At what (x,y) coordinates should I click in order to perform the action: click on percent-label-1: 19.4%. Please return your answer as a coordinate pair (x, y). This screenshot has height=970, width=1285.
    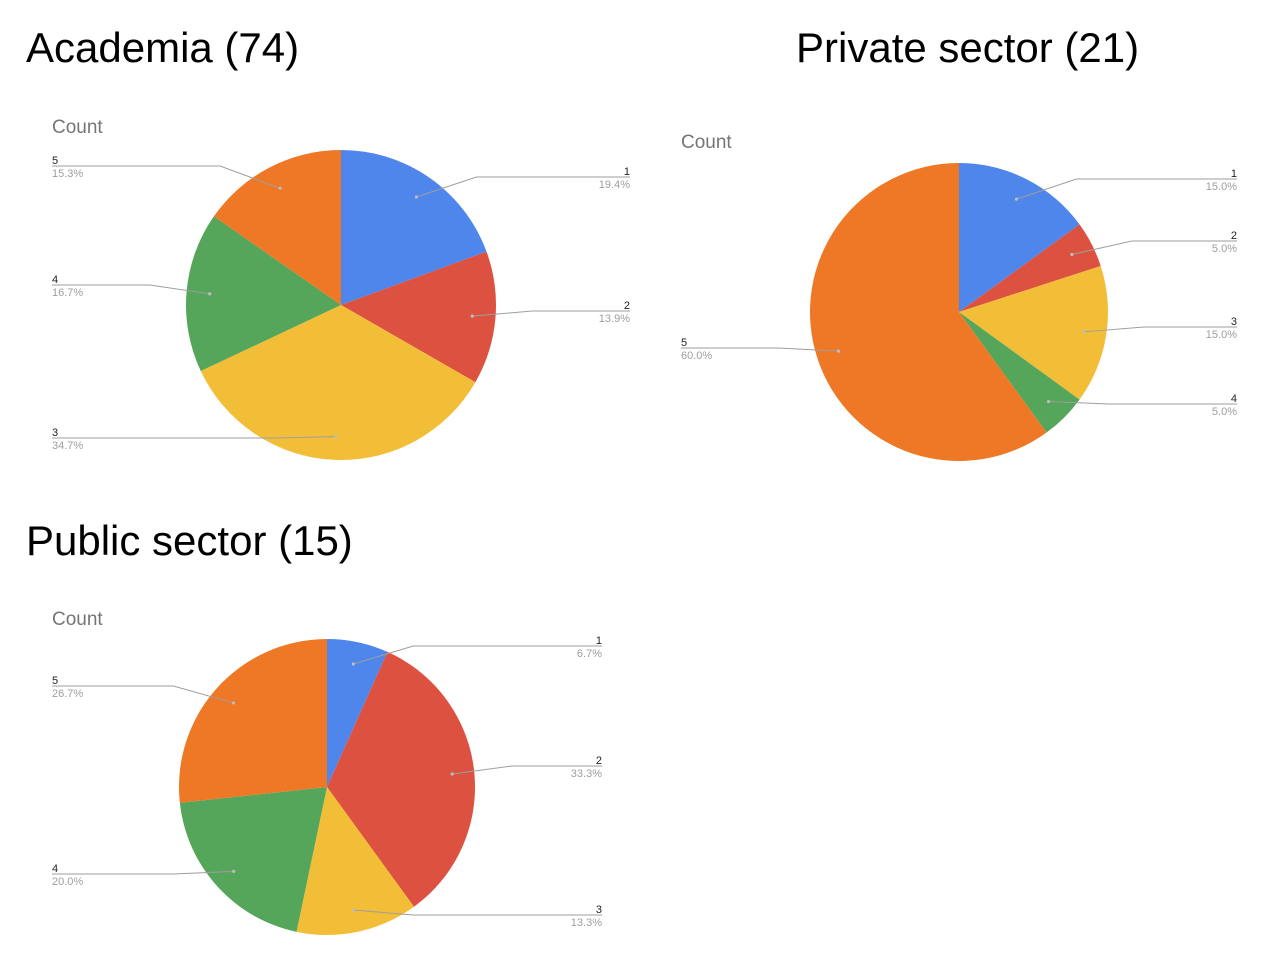
    Looking at the image, I should click on (614, 185).